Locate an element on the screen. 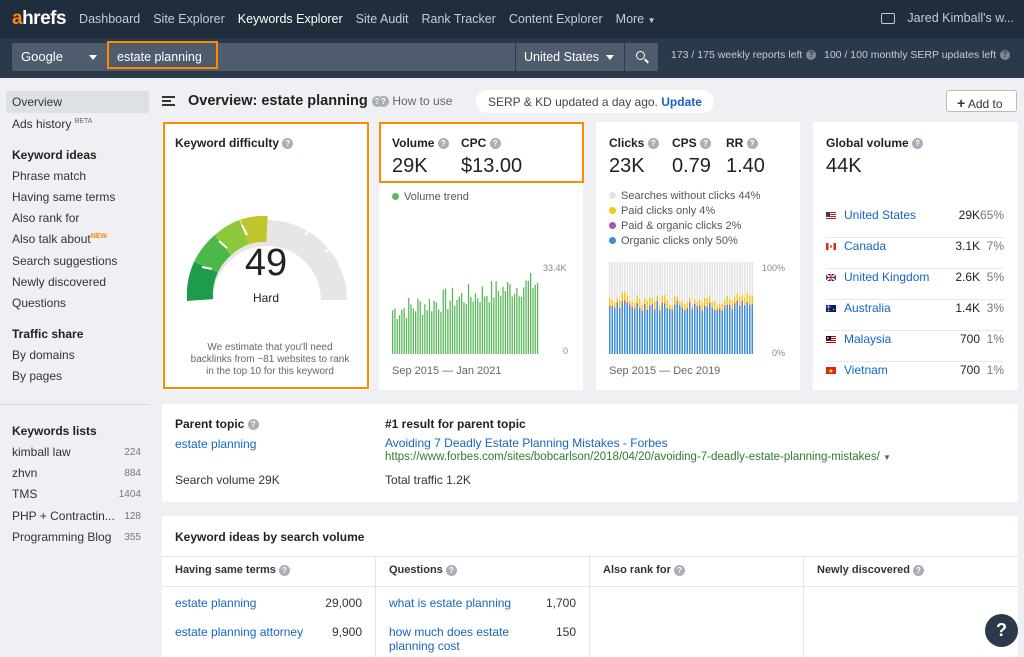 The width and height of the screenshot is (1024, 657). nav-site-explorer: Site Explorer is located at coordinates (189, 19).